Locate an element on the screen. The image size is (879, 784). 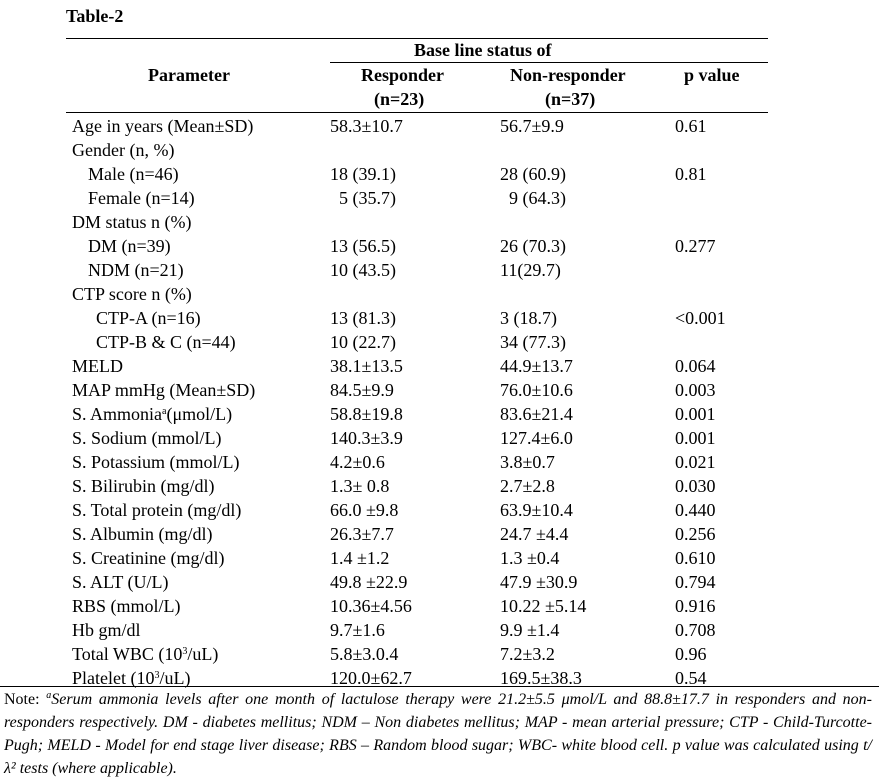
parameter-cell: S. Total protein (mg/dl) is located at coordinates (156, 510).